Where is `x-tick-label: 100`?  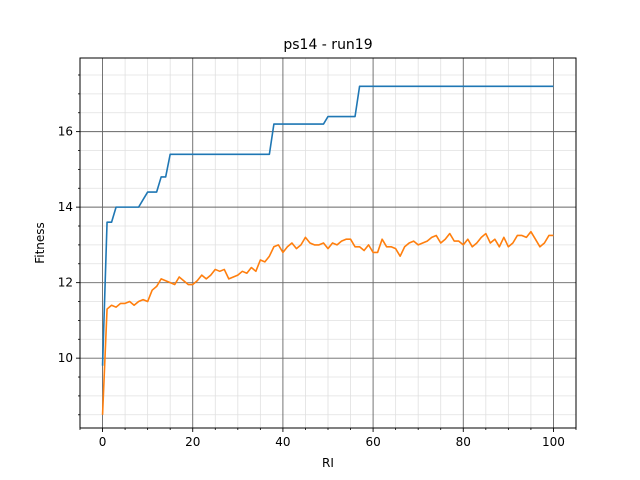
x-tick-label: 100 is located at coordinates (553, 442).